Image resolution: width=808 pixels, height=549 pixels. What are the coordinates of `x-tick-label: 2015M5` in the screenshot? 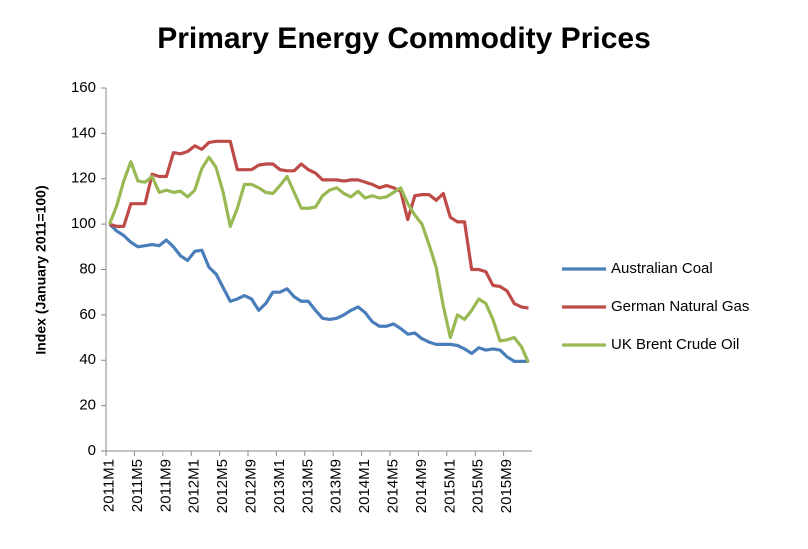 It's located at (478, 486).